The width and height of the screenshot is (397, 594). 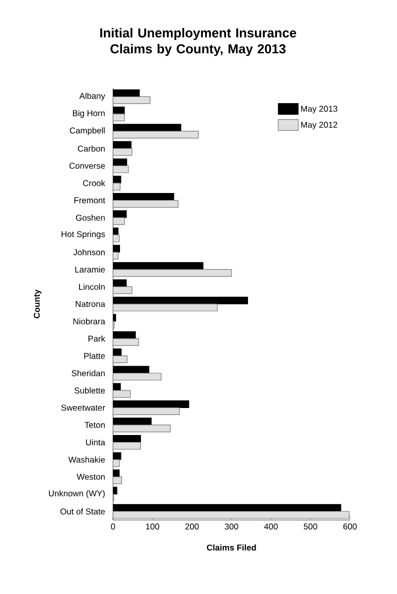 I want to click on x-tick-label: 300, so click(x=231, y=527).